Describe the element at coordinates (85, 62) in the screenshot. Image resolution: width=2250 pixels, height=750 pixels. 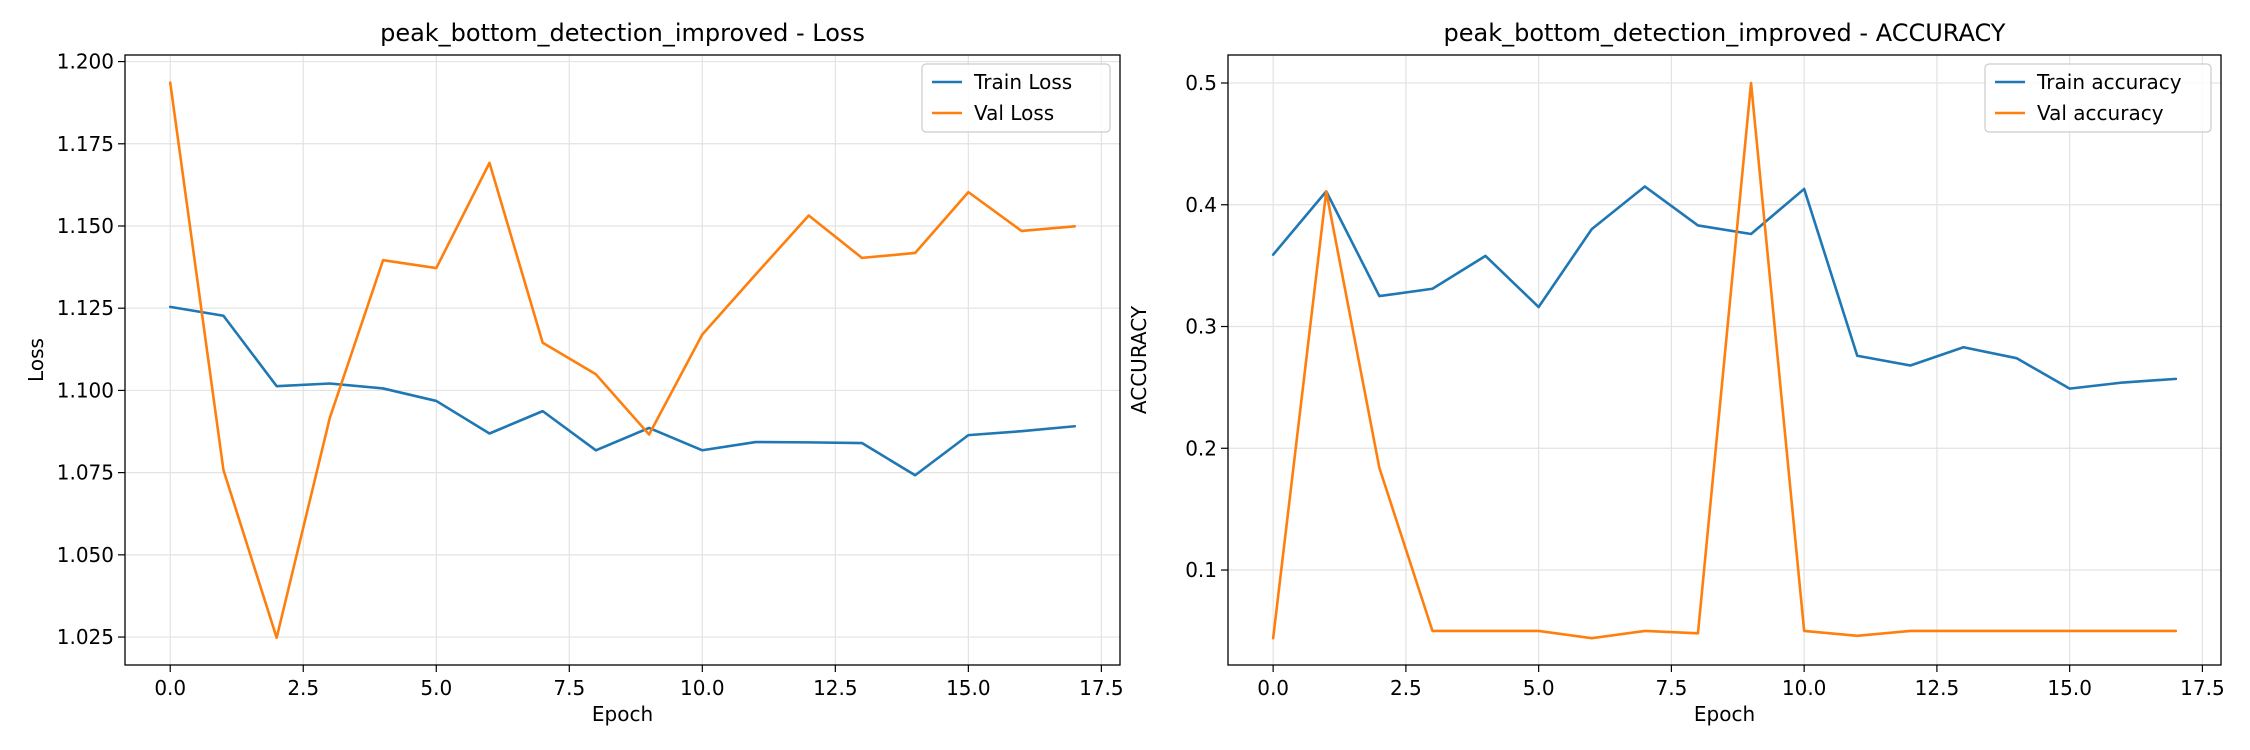
I see `y-tick-label: 1.200` at that location.